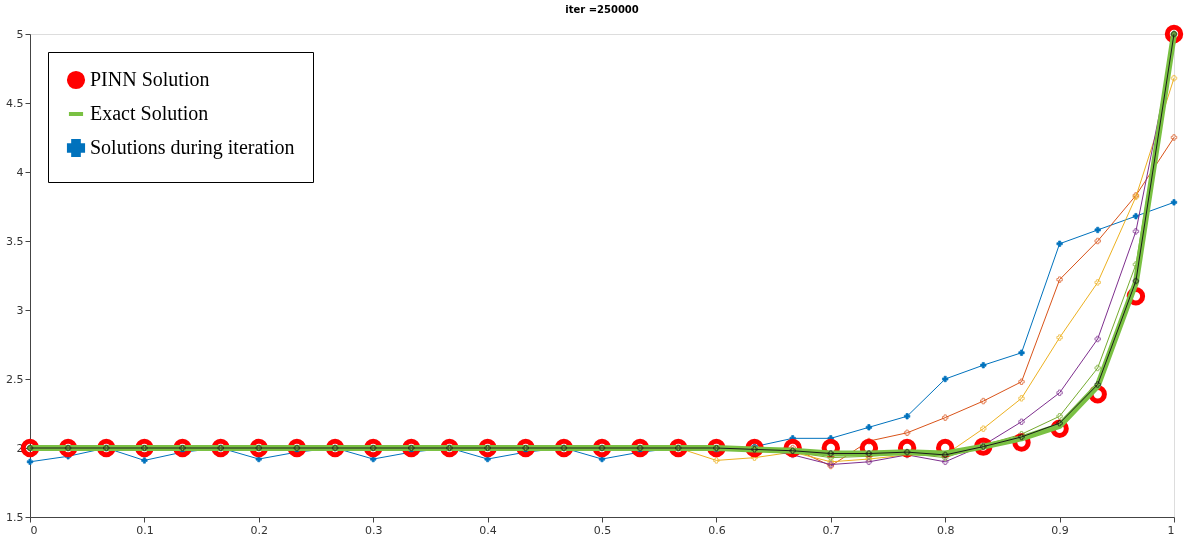  Describe the element at coordinates (602, 530) in the screenshot. I see `x-tick-label: 0.5` at that location.